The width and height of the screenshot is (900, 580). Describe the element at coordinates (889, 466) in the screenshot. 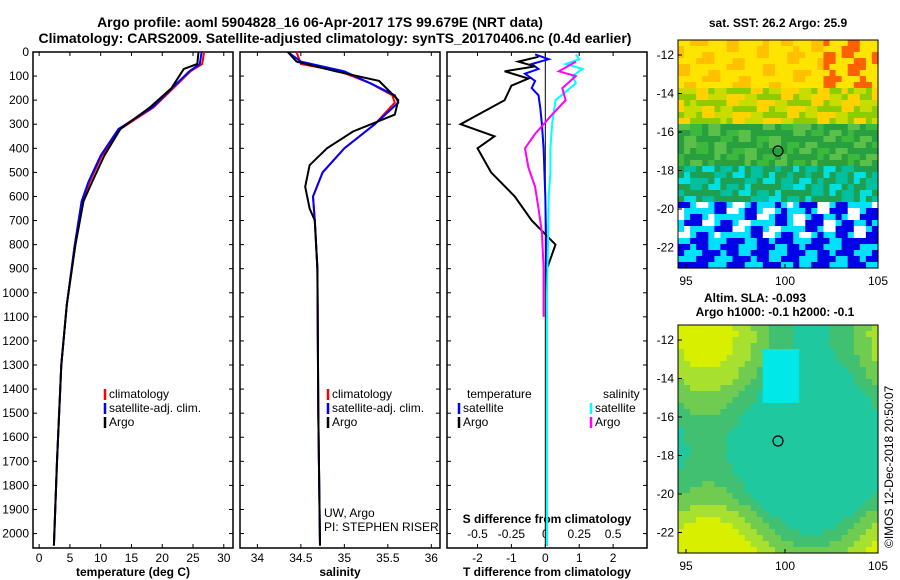

I see `credit-label: ©IMOS 12-Dec-2018 20:50:07` at that location.